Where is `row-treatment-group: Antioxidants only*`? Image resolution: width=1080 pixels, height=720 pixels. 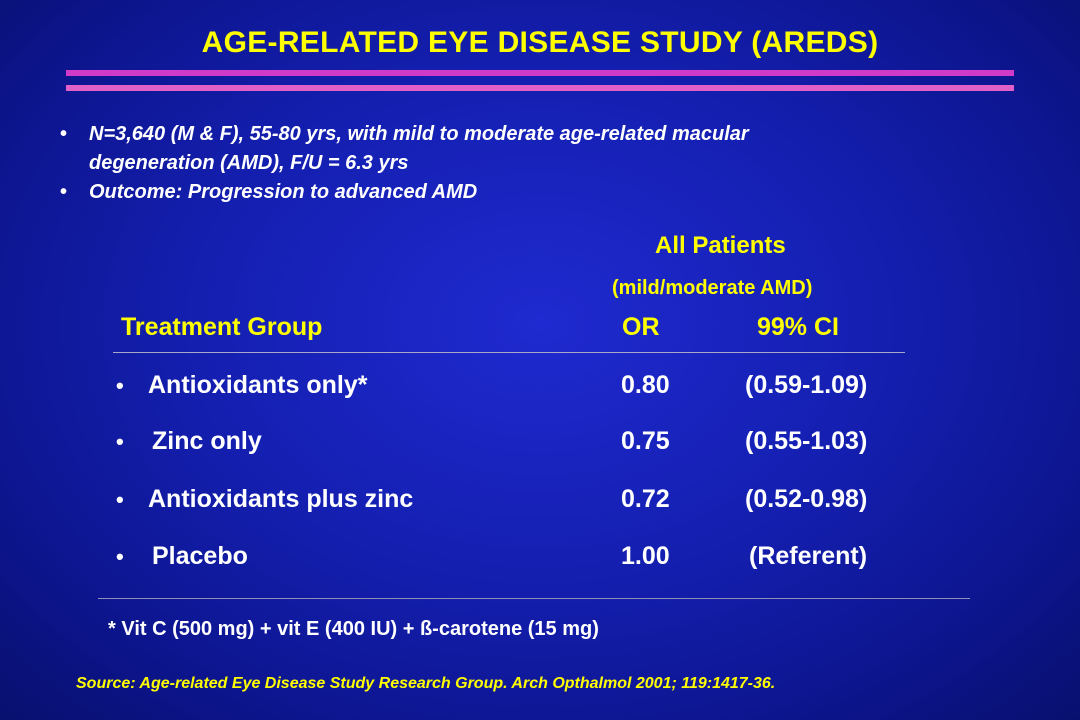
row-treatment-group: Antioxidants only* is located at coordinates (258, 385).